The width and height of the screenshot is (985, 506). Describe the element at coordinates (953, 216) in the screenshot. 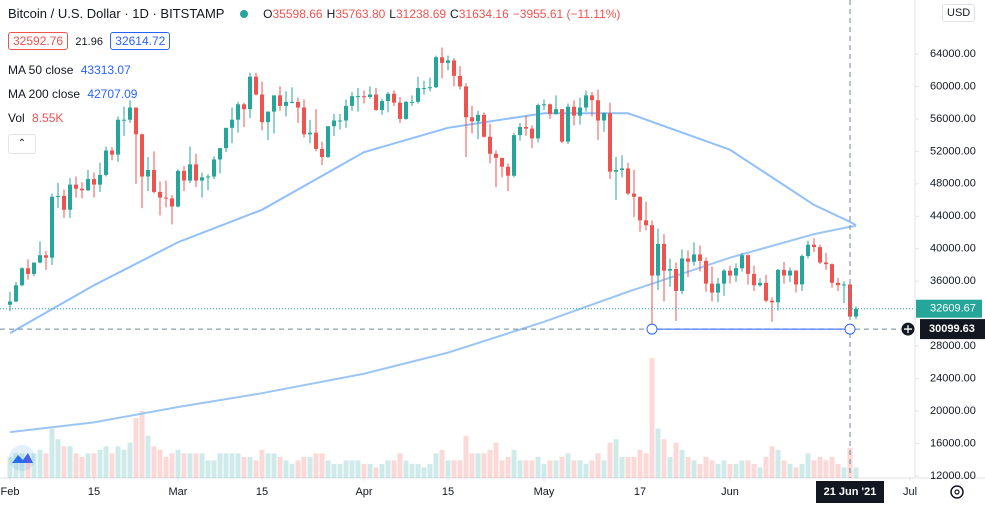

I see `y-tick-label: 44000.00` at that location.